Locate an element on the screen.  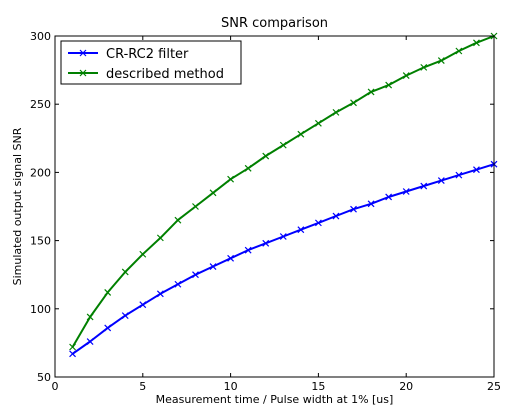
y-tick-label: 300 is located at coordinates (40, 36).